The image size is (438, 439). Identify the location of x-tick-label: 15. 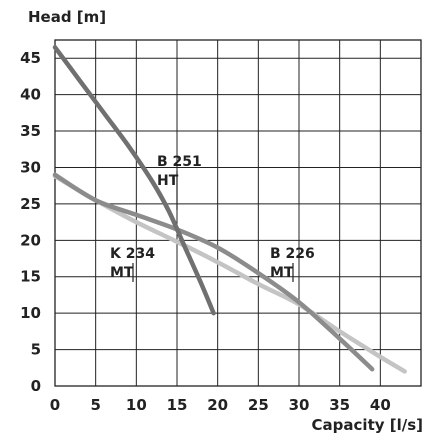
(177, 405).